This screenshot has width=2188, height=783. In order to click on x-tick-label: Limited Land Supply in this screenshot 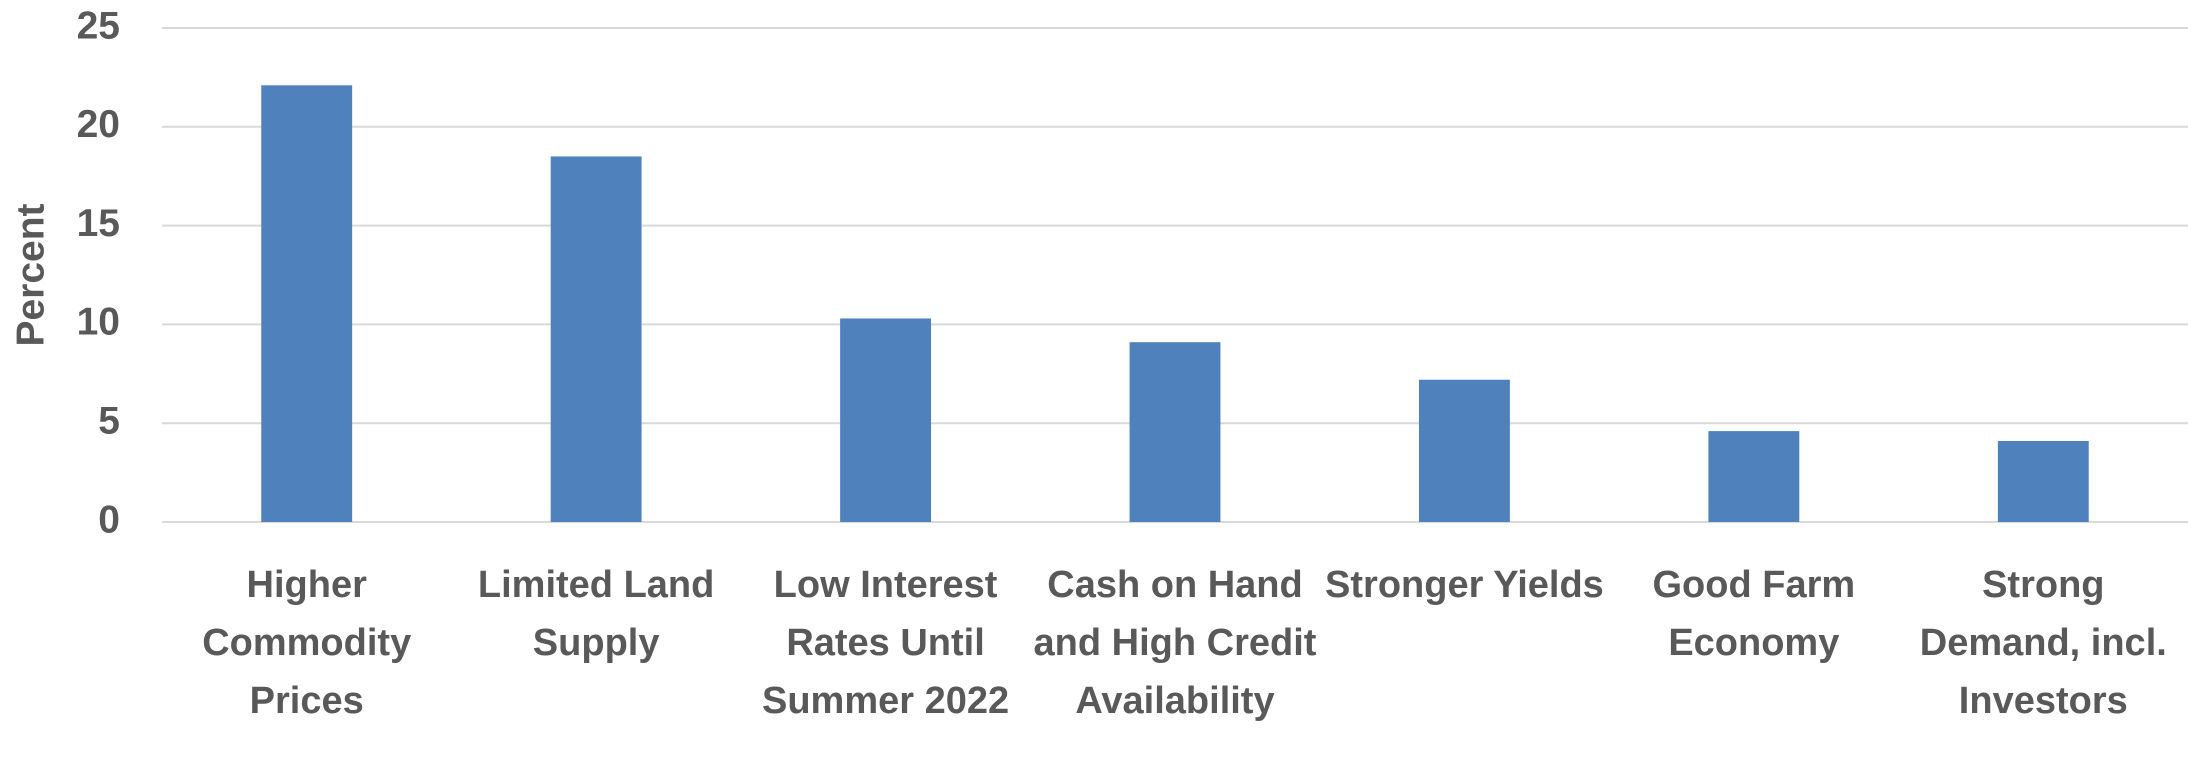, I will do `click(596, 614)`.